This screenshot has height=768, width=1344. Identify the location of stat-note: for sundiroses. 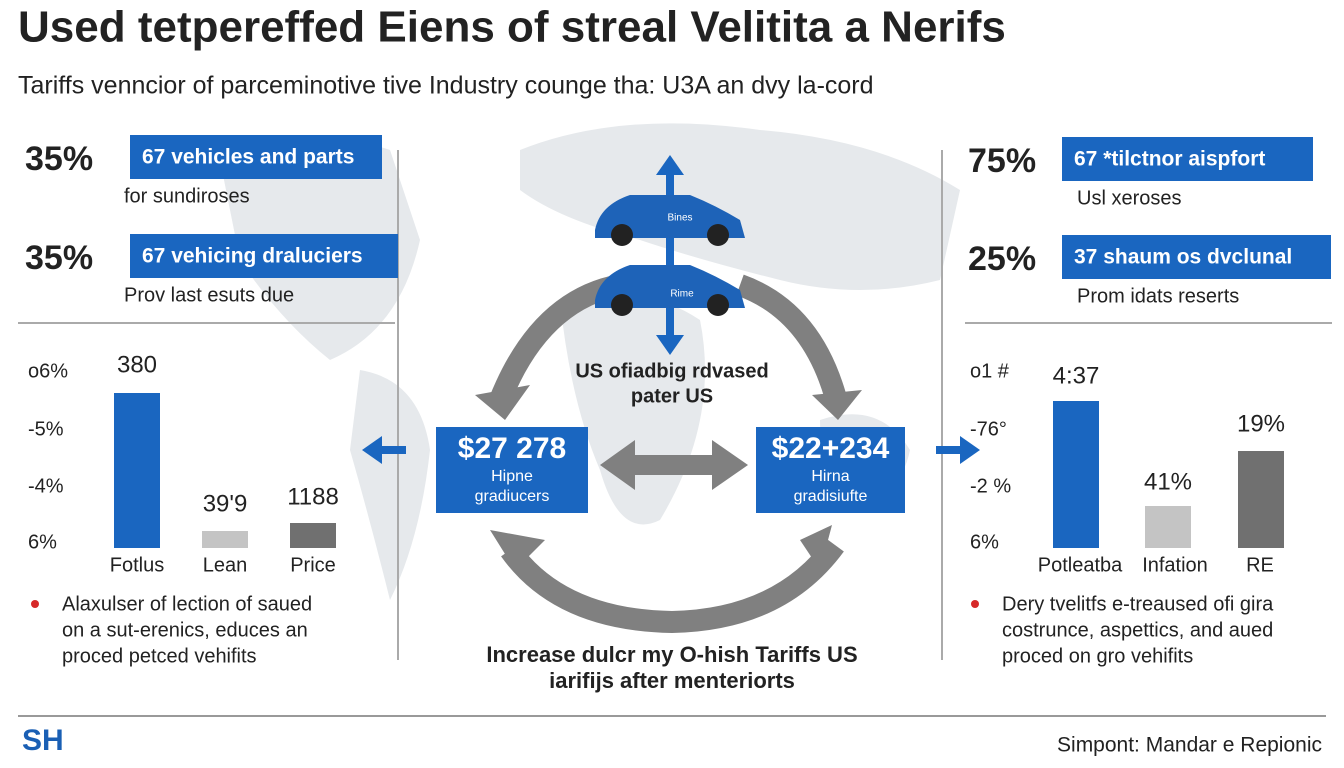
(187, 196).